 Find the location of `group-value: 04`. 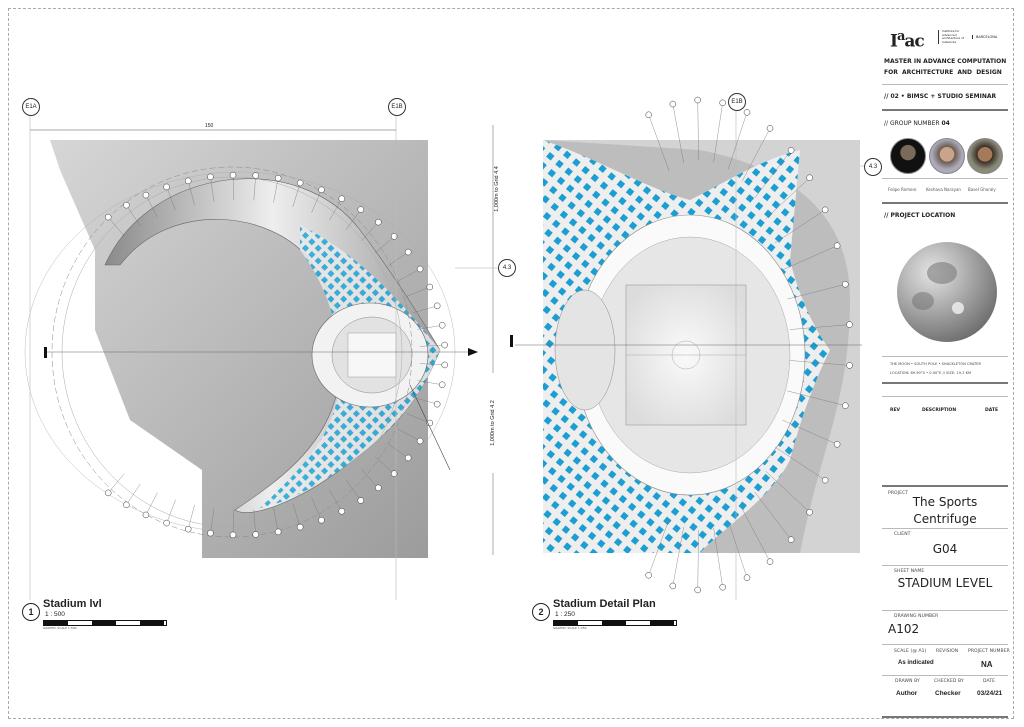

group-value: 04 is located at coordinates (945, 123).